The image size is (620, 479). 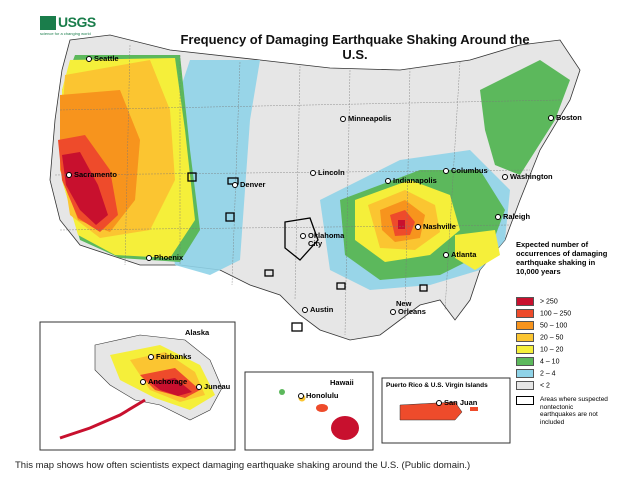 I want to click on legend-item: 2 – 4, so click(x=536, y=374).